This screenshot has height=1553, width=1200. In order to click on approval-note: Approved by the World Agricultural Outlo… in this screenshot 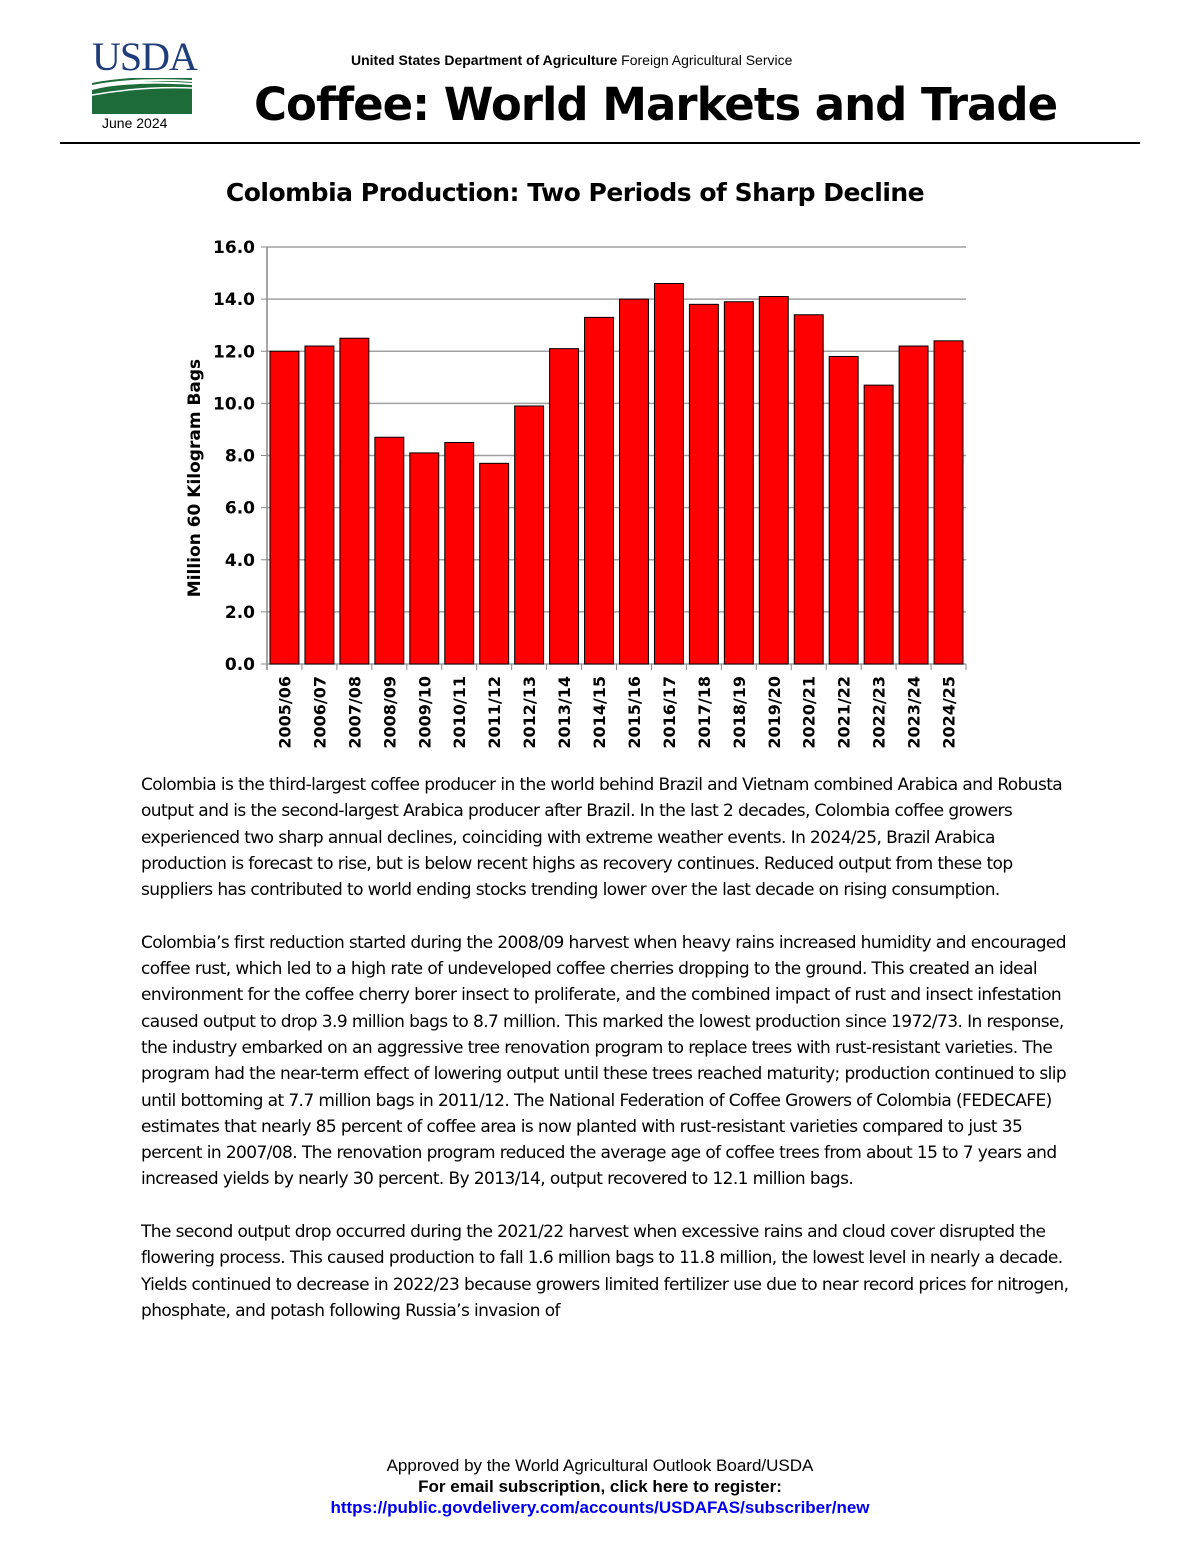, I will do `click(600, 1465)`.